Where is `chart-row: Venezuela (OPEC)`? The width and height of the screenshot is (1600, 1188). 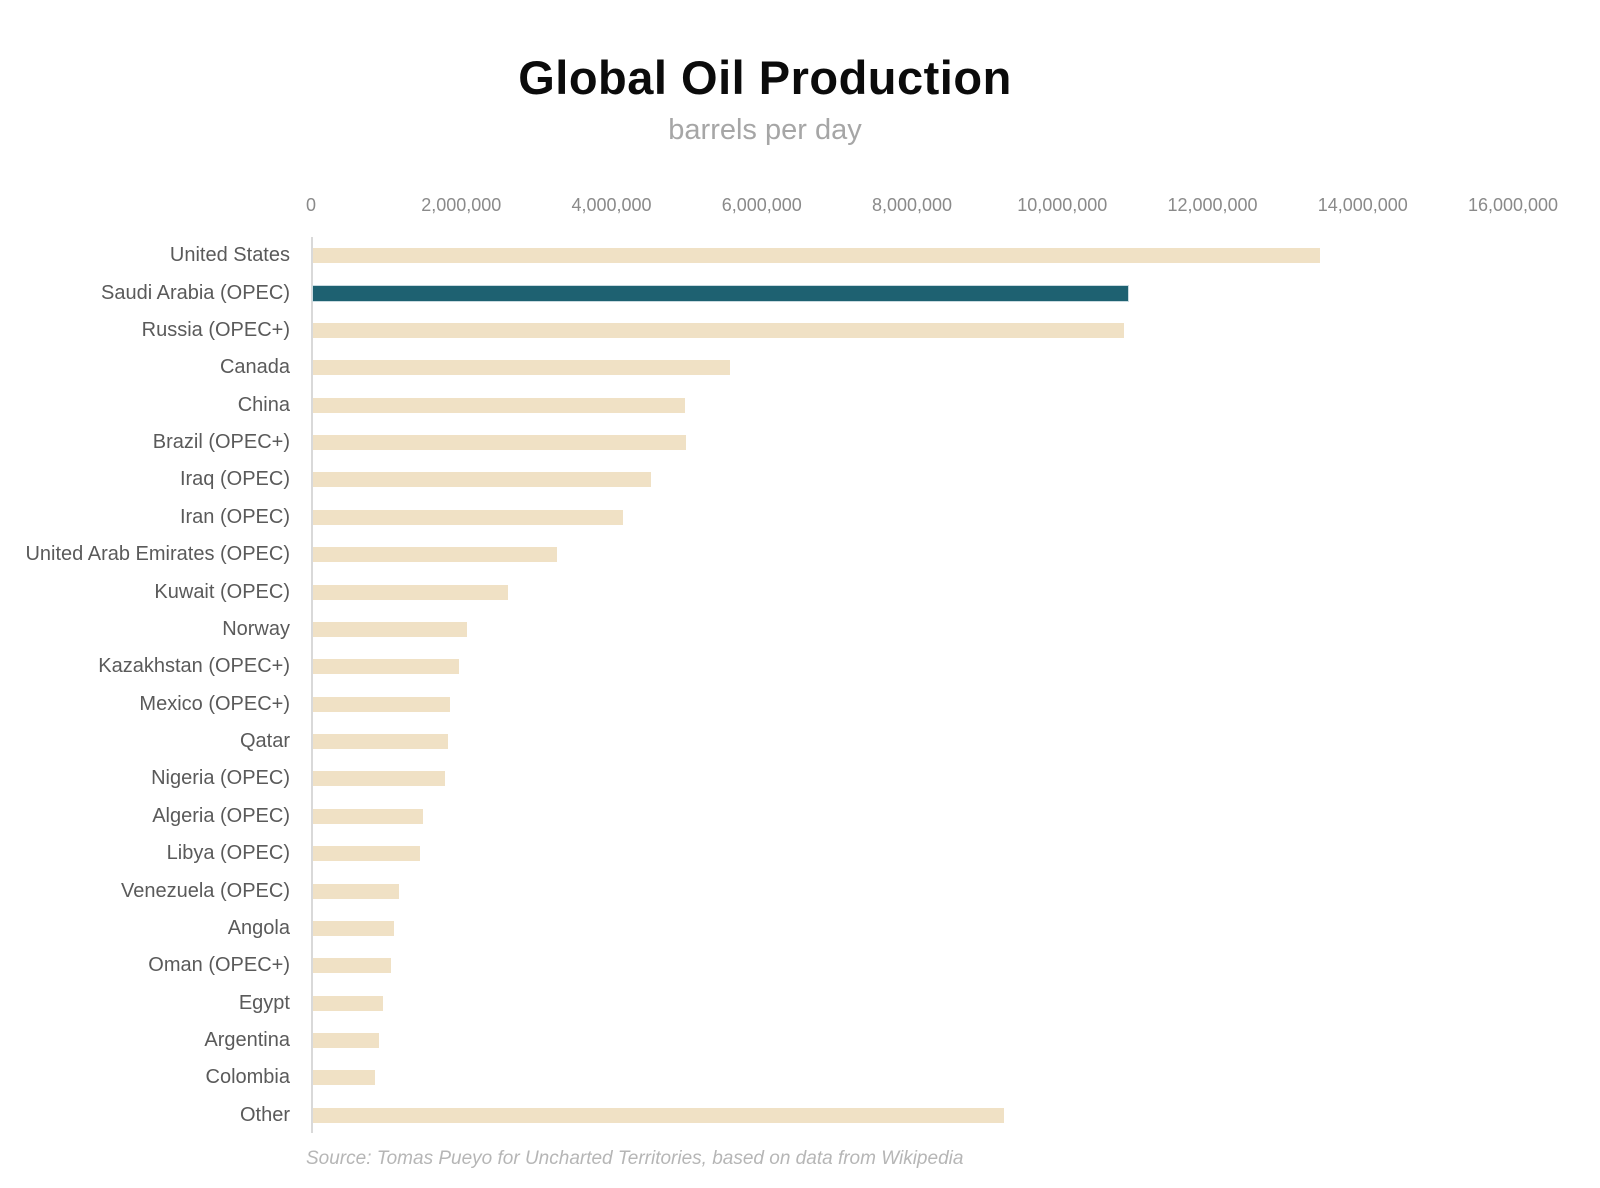
chart-row: Venezuela (OPEC) is located at coordinates (800, 890).